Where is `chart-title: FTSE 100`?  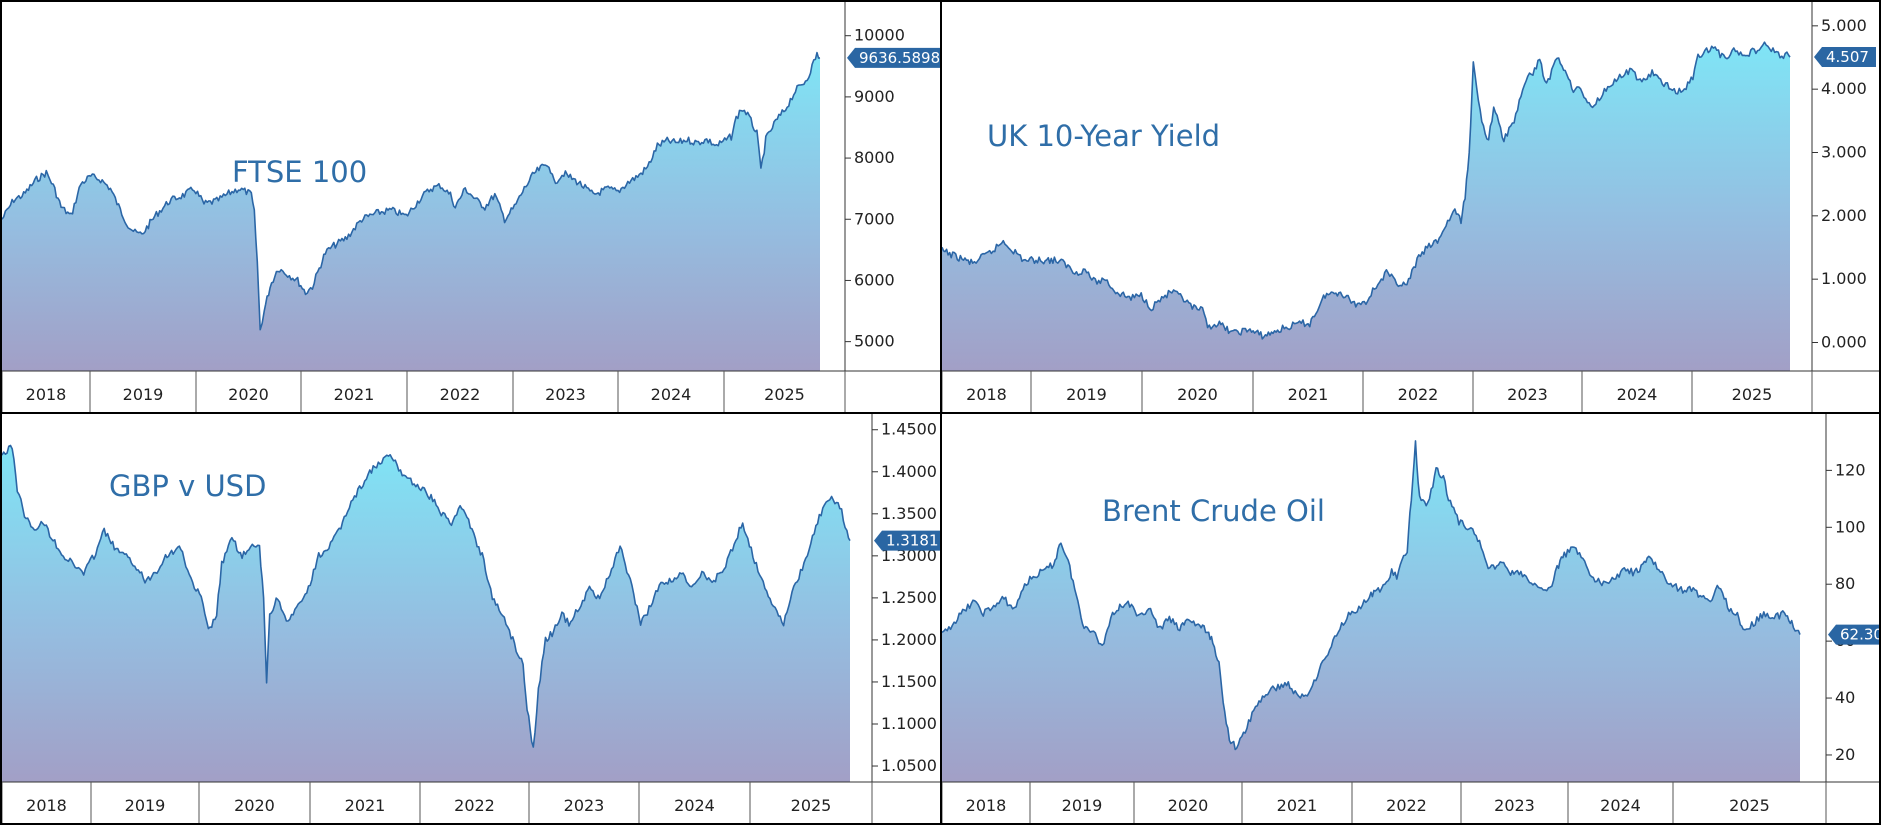
chart-title: FTSE 100 is located at coordinates (299, 172).